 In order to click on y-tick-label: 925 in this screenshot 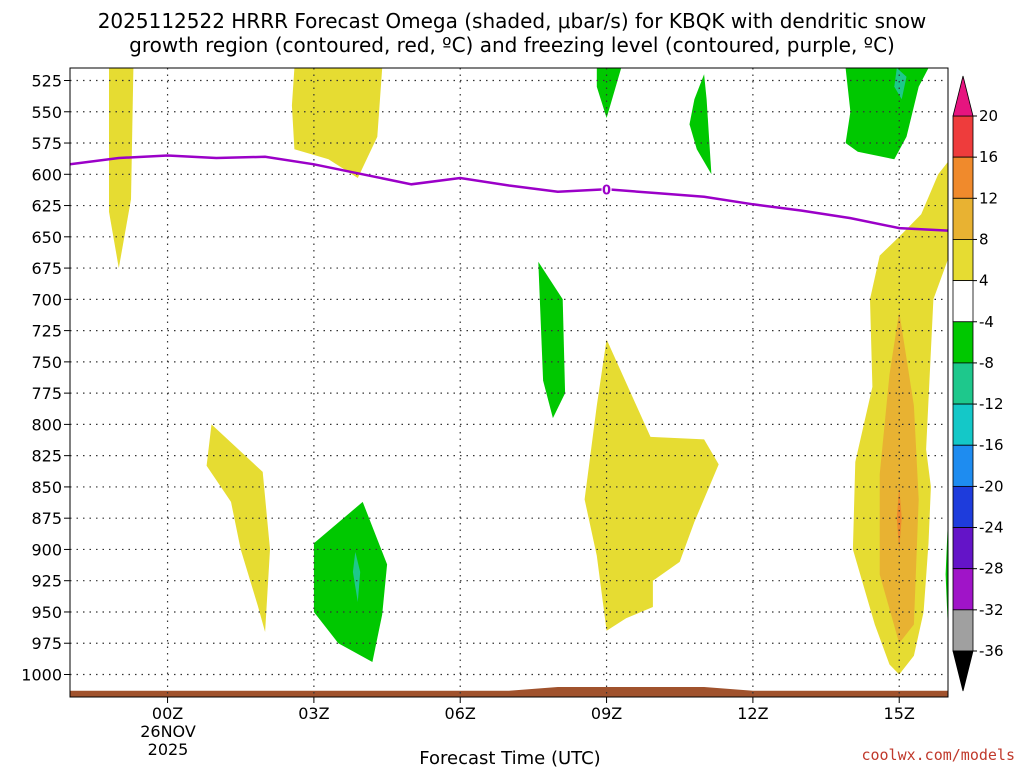, I will do `click(46, 581)`.